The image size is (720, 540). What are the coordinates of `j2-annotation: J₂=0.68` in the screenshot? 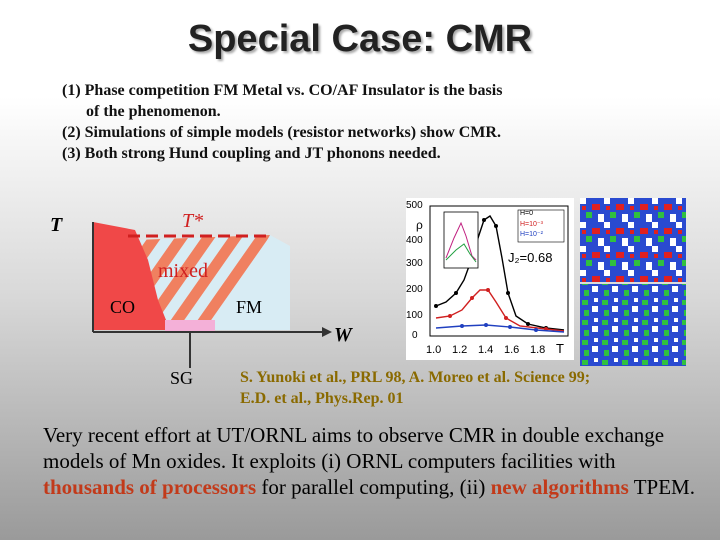 It's located at (530, 257).